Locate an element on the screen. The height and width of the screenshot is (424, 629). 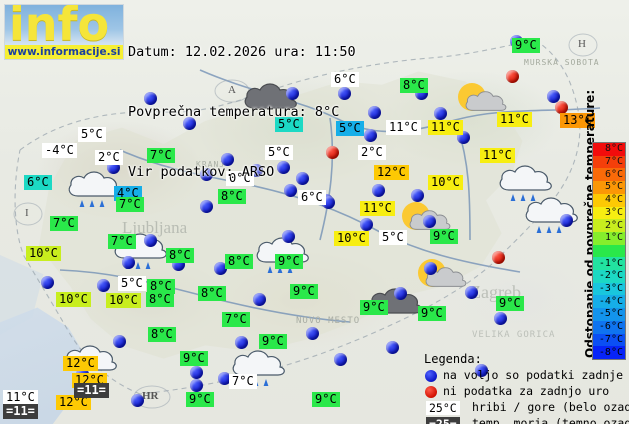
legend-row-sea: =25= temp. morja (temno ozadje) is located at coordinates (526, 420).